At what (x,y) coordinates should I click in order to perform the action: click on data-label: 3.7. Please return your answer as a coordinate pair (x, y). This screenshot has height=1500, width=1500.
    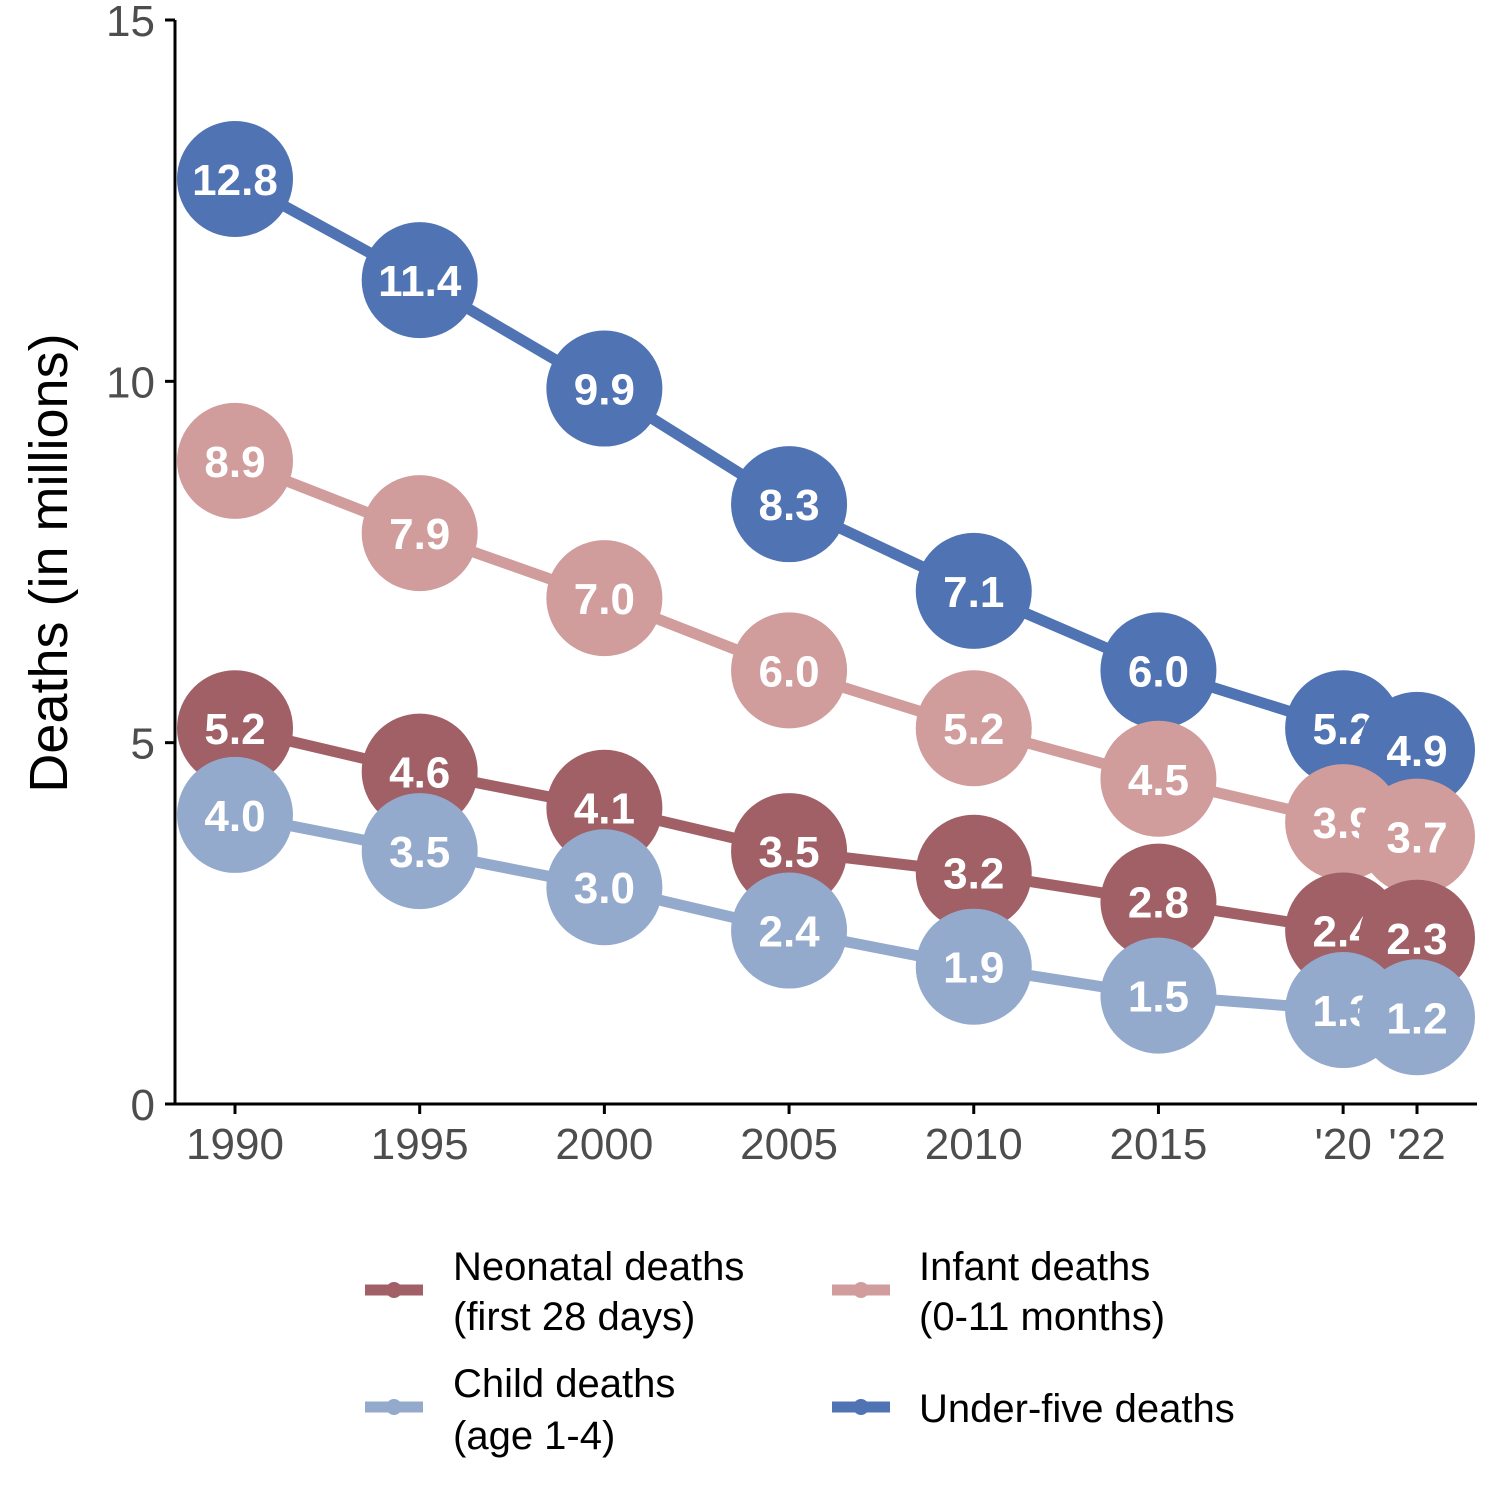
    Looking at the image, I should click on (1416, 838).